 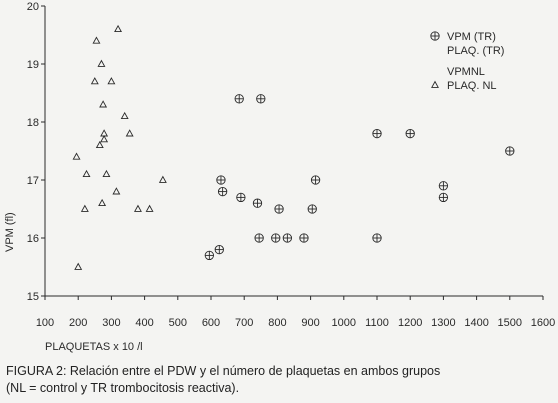 What do you see at coordinates (33, 239) in the screenshot?
I see `y-tick-label: 16` at bounding box center [33, 239].